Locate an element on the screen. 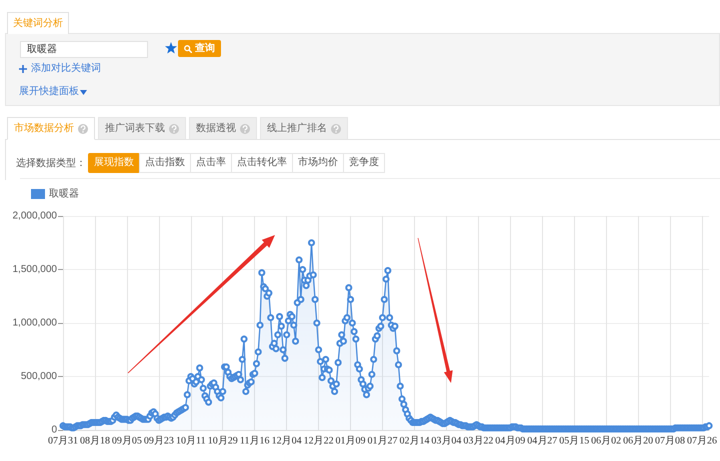  y-tick-label: 1,000,000 is located at coordinates (35, 323).